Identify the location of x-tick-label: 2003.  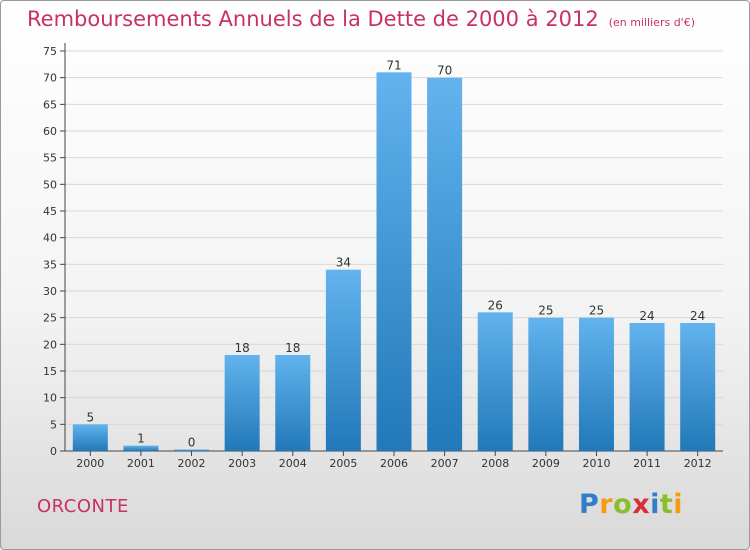
(242, 463).